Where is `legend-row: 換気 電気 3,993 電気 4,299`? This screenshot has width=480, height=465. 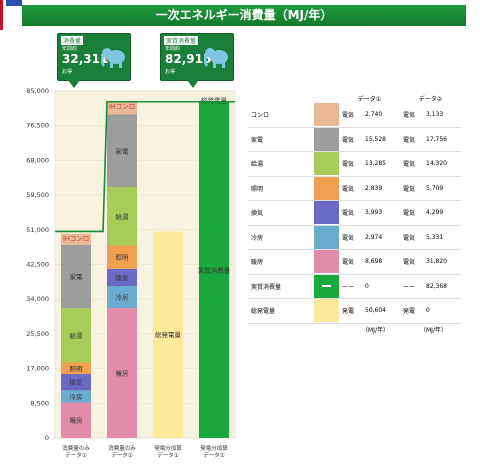
legend-row: 換気 電気 3,993 電気 4,299 is located at coordinates (354, 213).